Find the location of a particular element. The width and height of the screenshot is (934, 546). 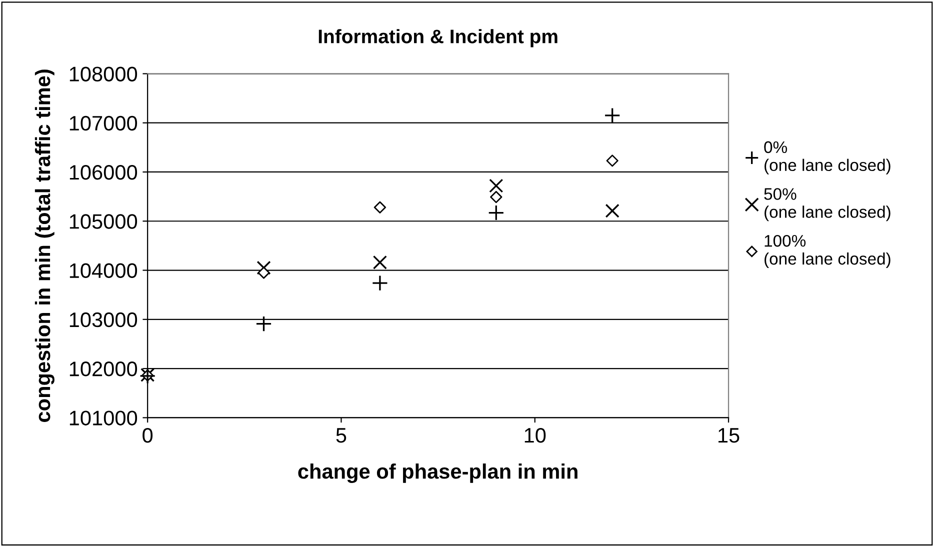

y-tick-label: 106000 is located at coordinates (104, 172).